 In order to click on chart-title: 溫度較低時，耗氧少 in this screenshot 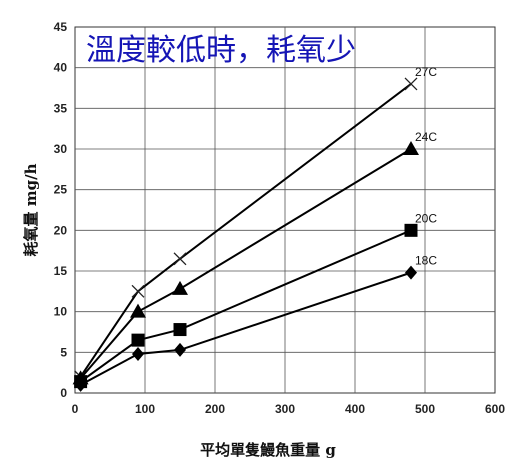, I will do `click(221, 50)`.